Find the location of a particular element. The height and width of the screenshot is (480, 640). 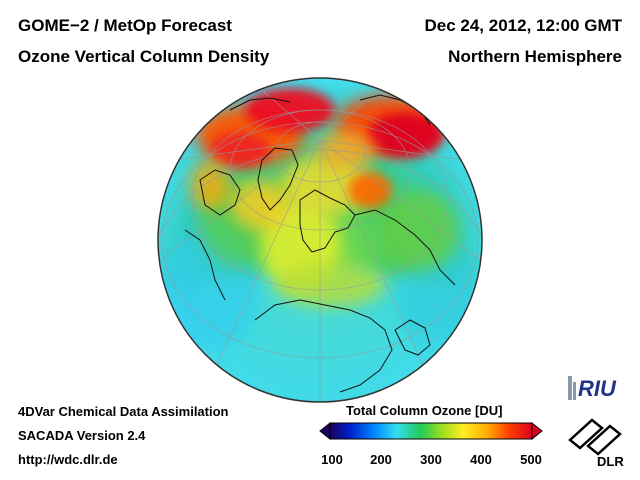

riu-logo-text: RIU is located at coordinates (597, 388).